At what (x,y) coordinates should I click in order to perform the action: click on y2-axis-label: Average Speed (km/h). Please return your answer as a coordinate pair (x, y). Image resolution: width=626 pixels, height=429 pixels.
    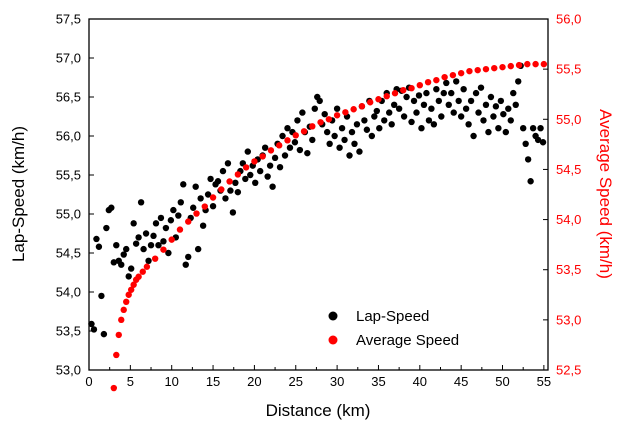
    Looking at the image, I should click on (605, 194).